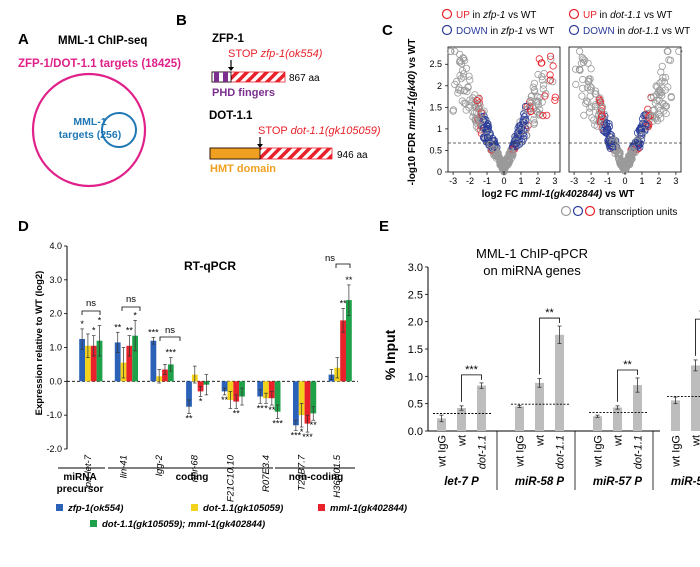  I want to click on rtqpcr-significance: ***, so click(277, 424).